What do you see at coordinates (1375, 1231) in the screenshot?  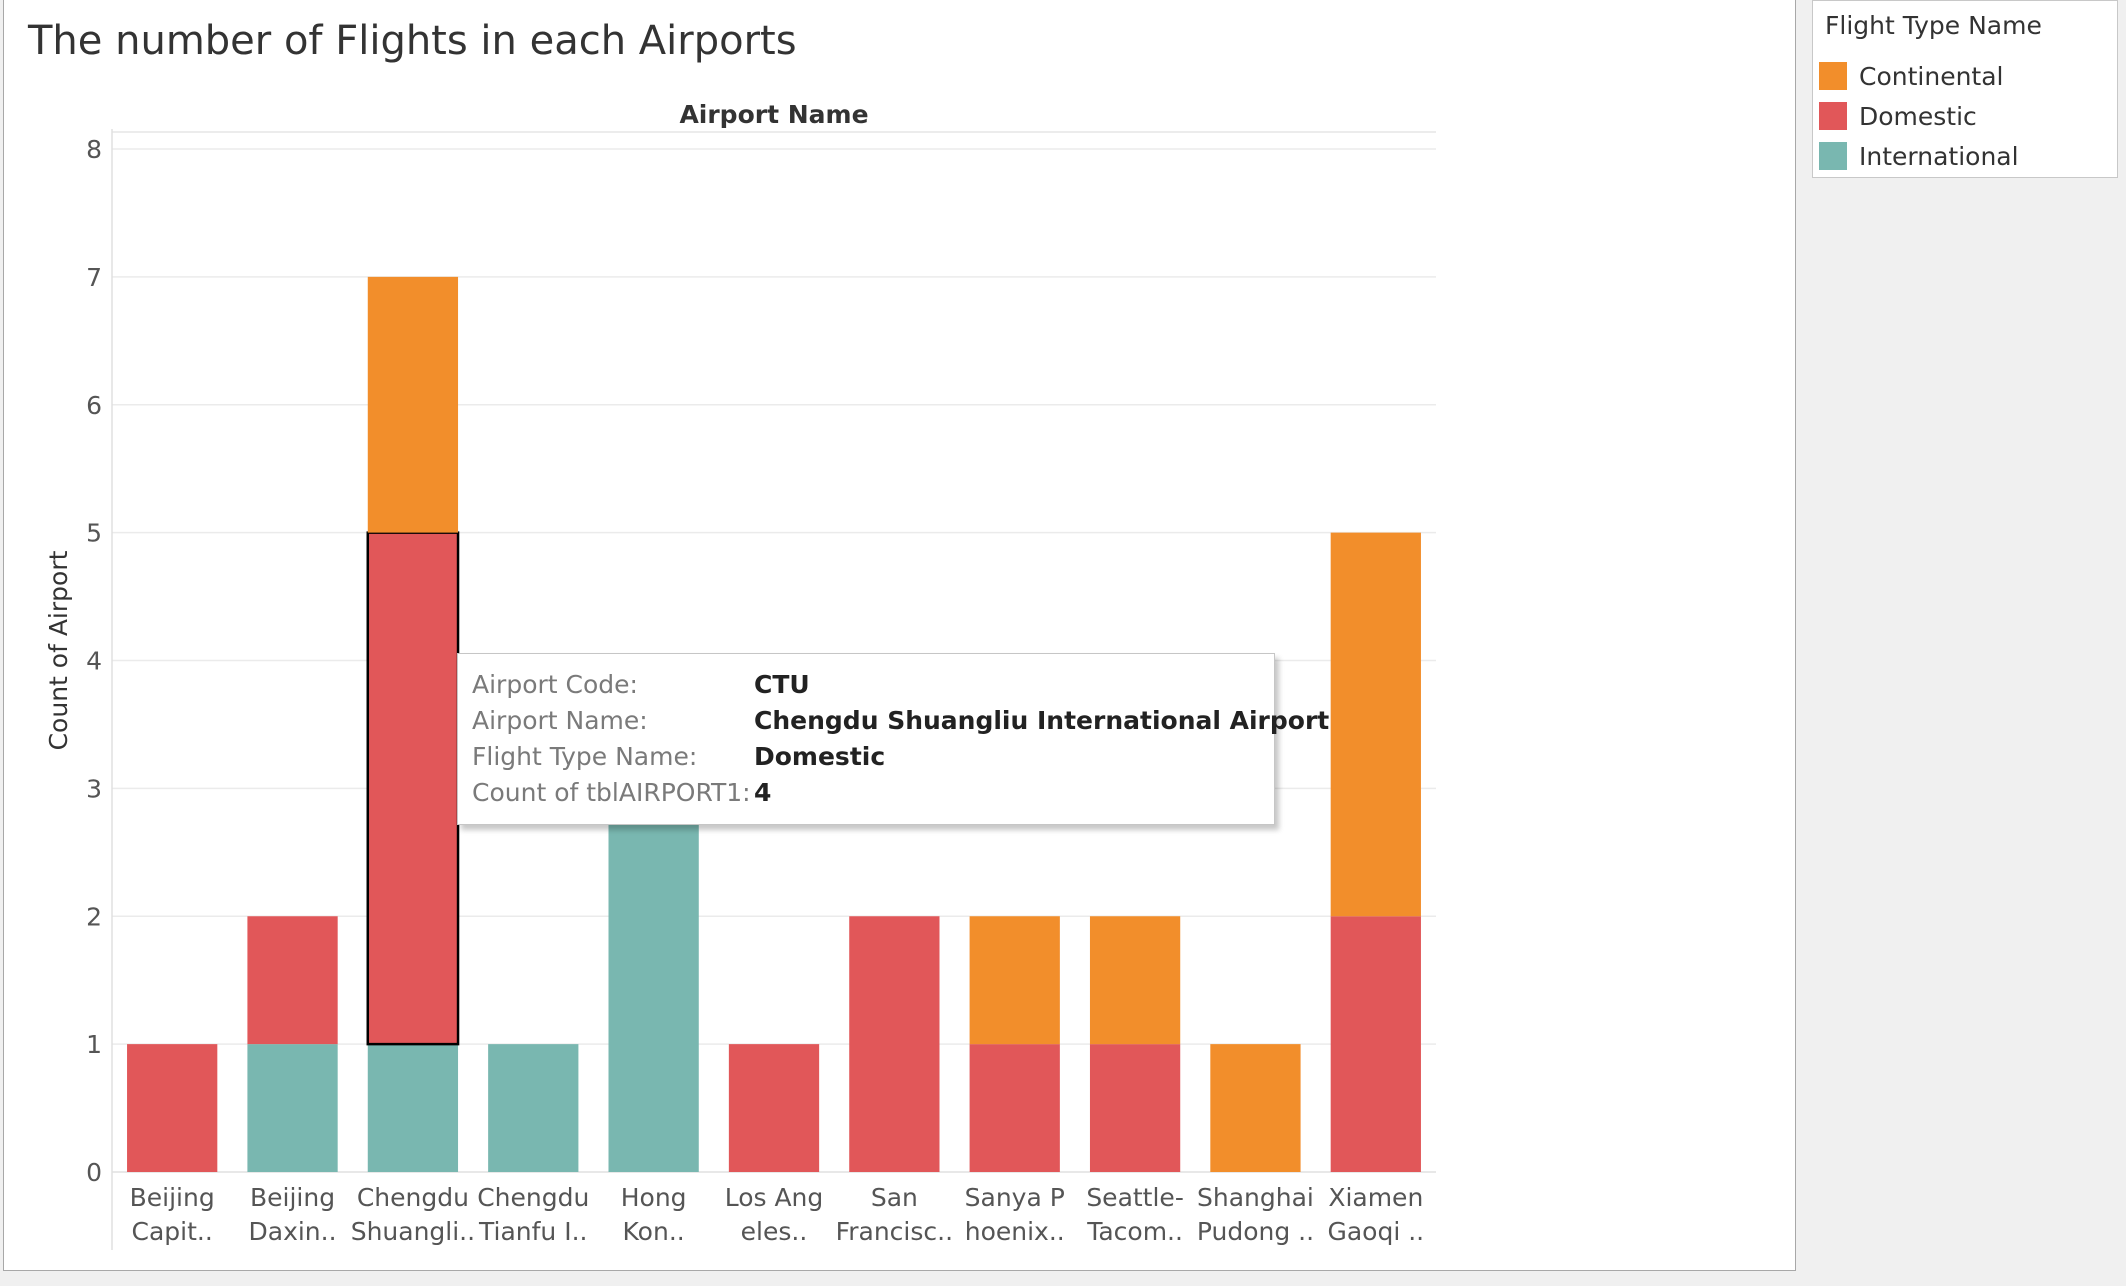 I see `x-tick-label: Gaoqi ..` at bounding box center [1375, 1231].